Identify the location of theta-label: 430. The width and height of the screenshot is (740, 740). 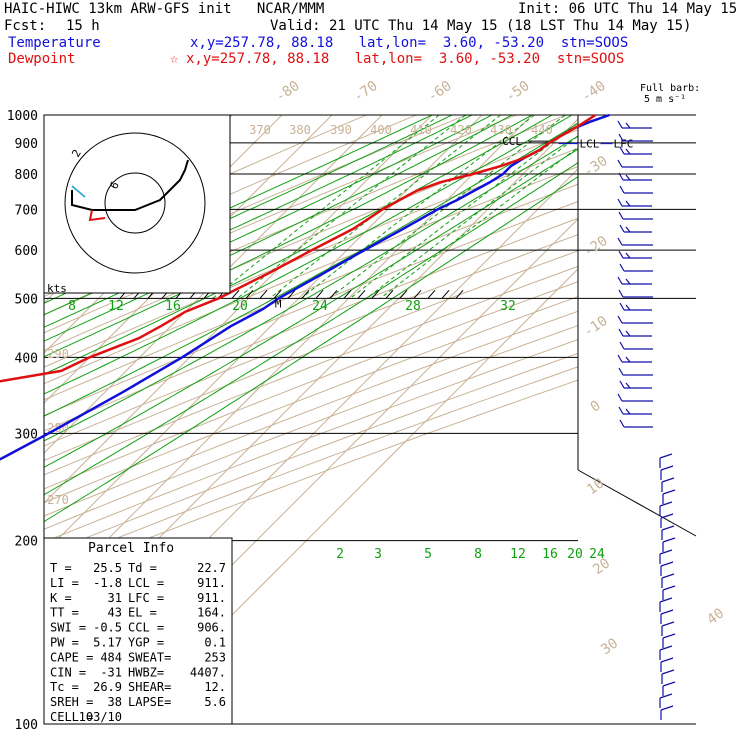
(501, 130).